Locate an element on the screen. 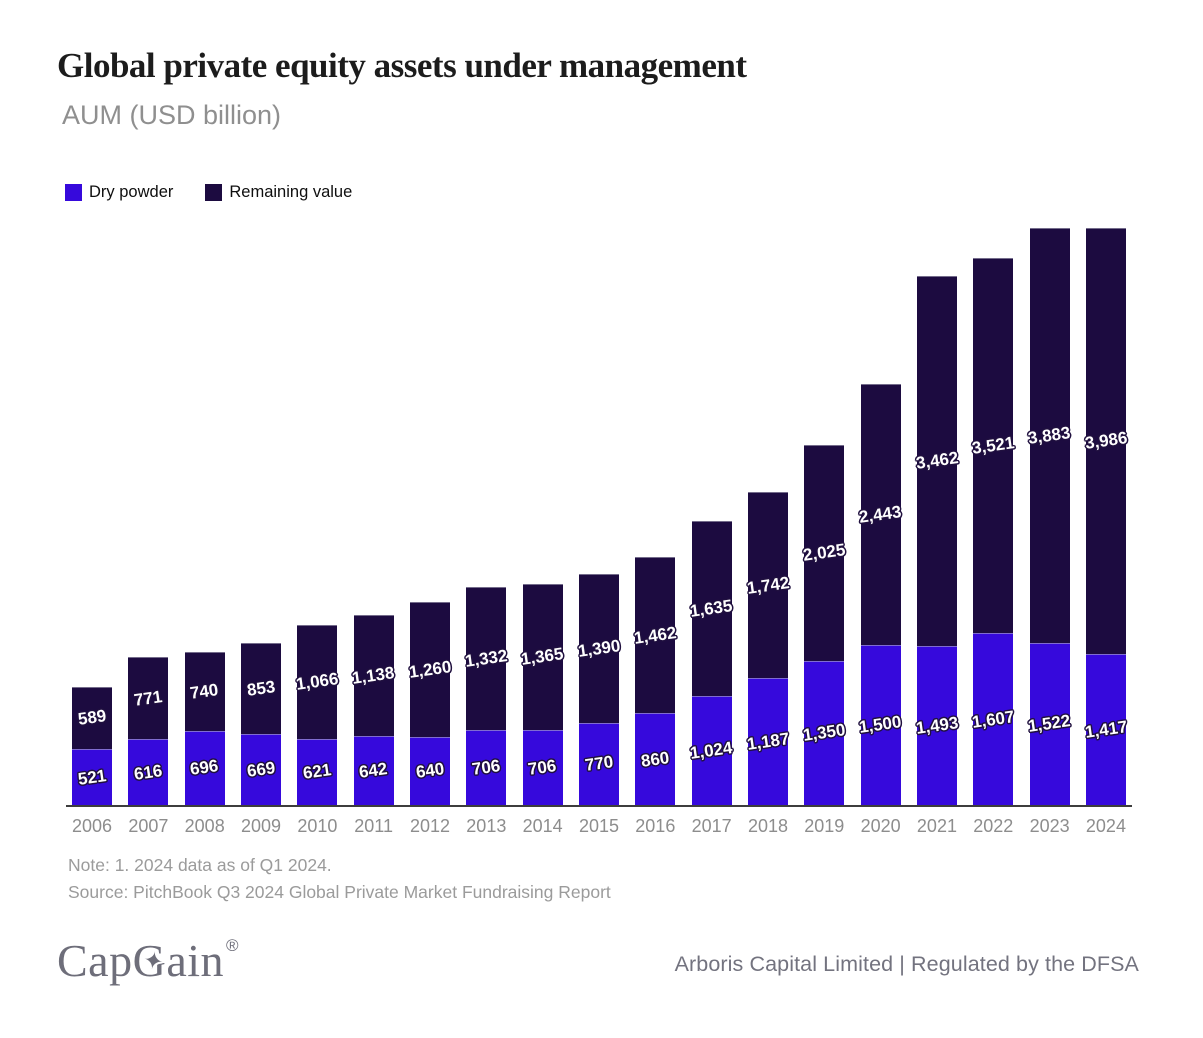 Image resolution: width=1203 pixels, height=1038 pixels. segment-dry-powder-2007: 616 is located at coordinates (148, 772).